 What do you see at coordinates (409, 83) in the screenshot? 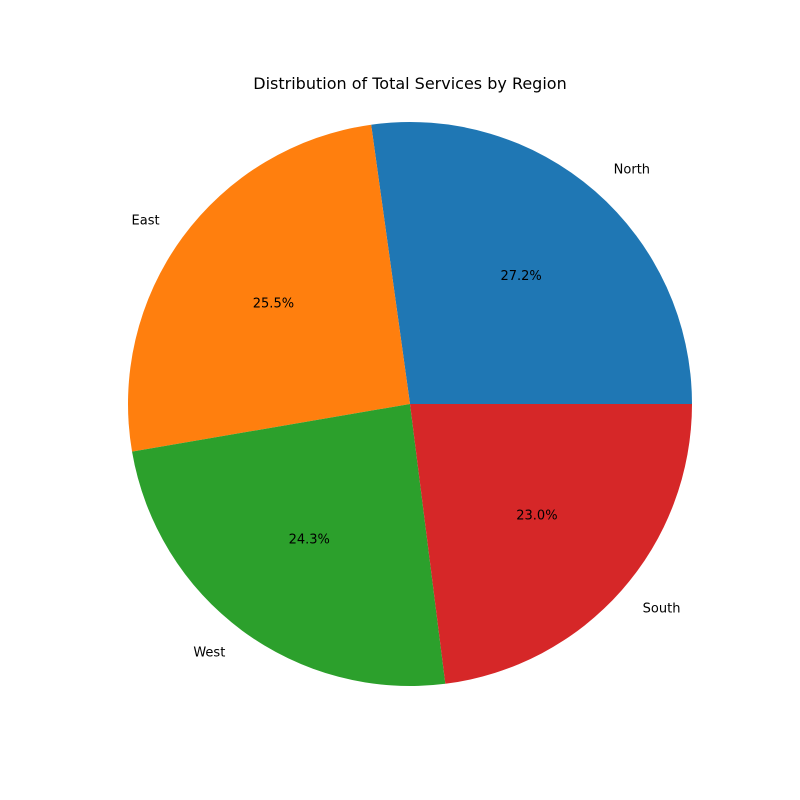
I see `chart-title: Distribution of Total Services by Region` at bounding box center [409, 83].